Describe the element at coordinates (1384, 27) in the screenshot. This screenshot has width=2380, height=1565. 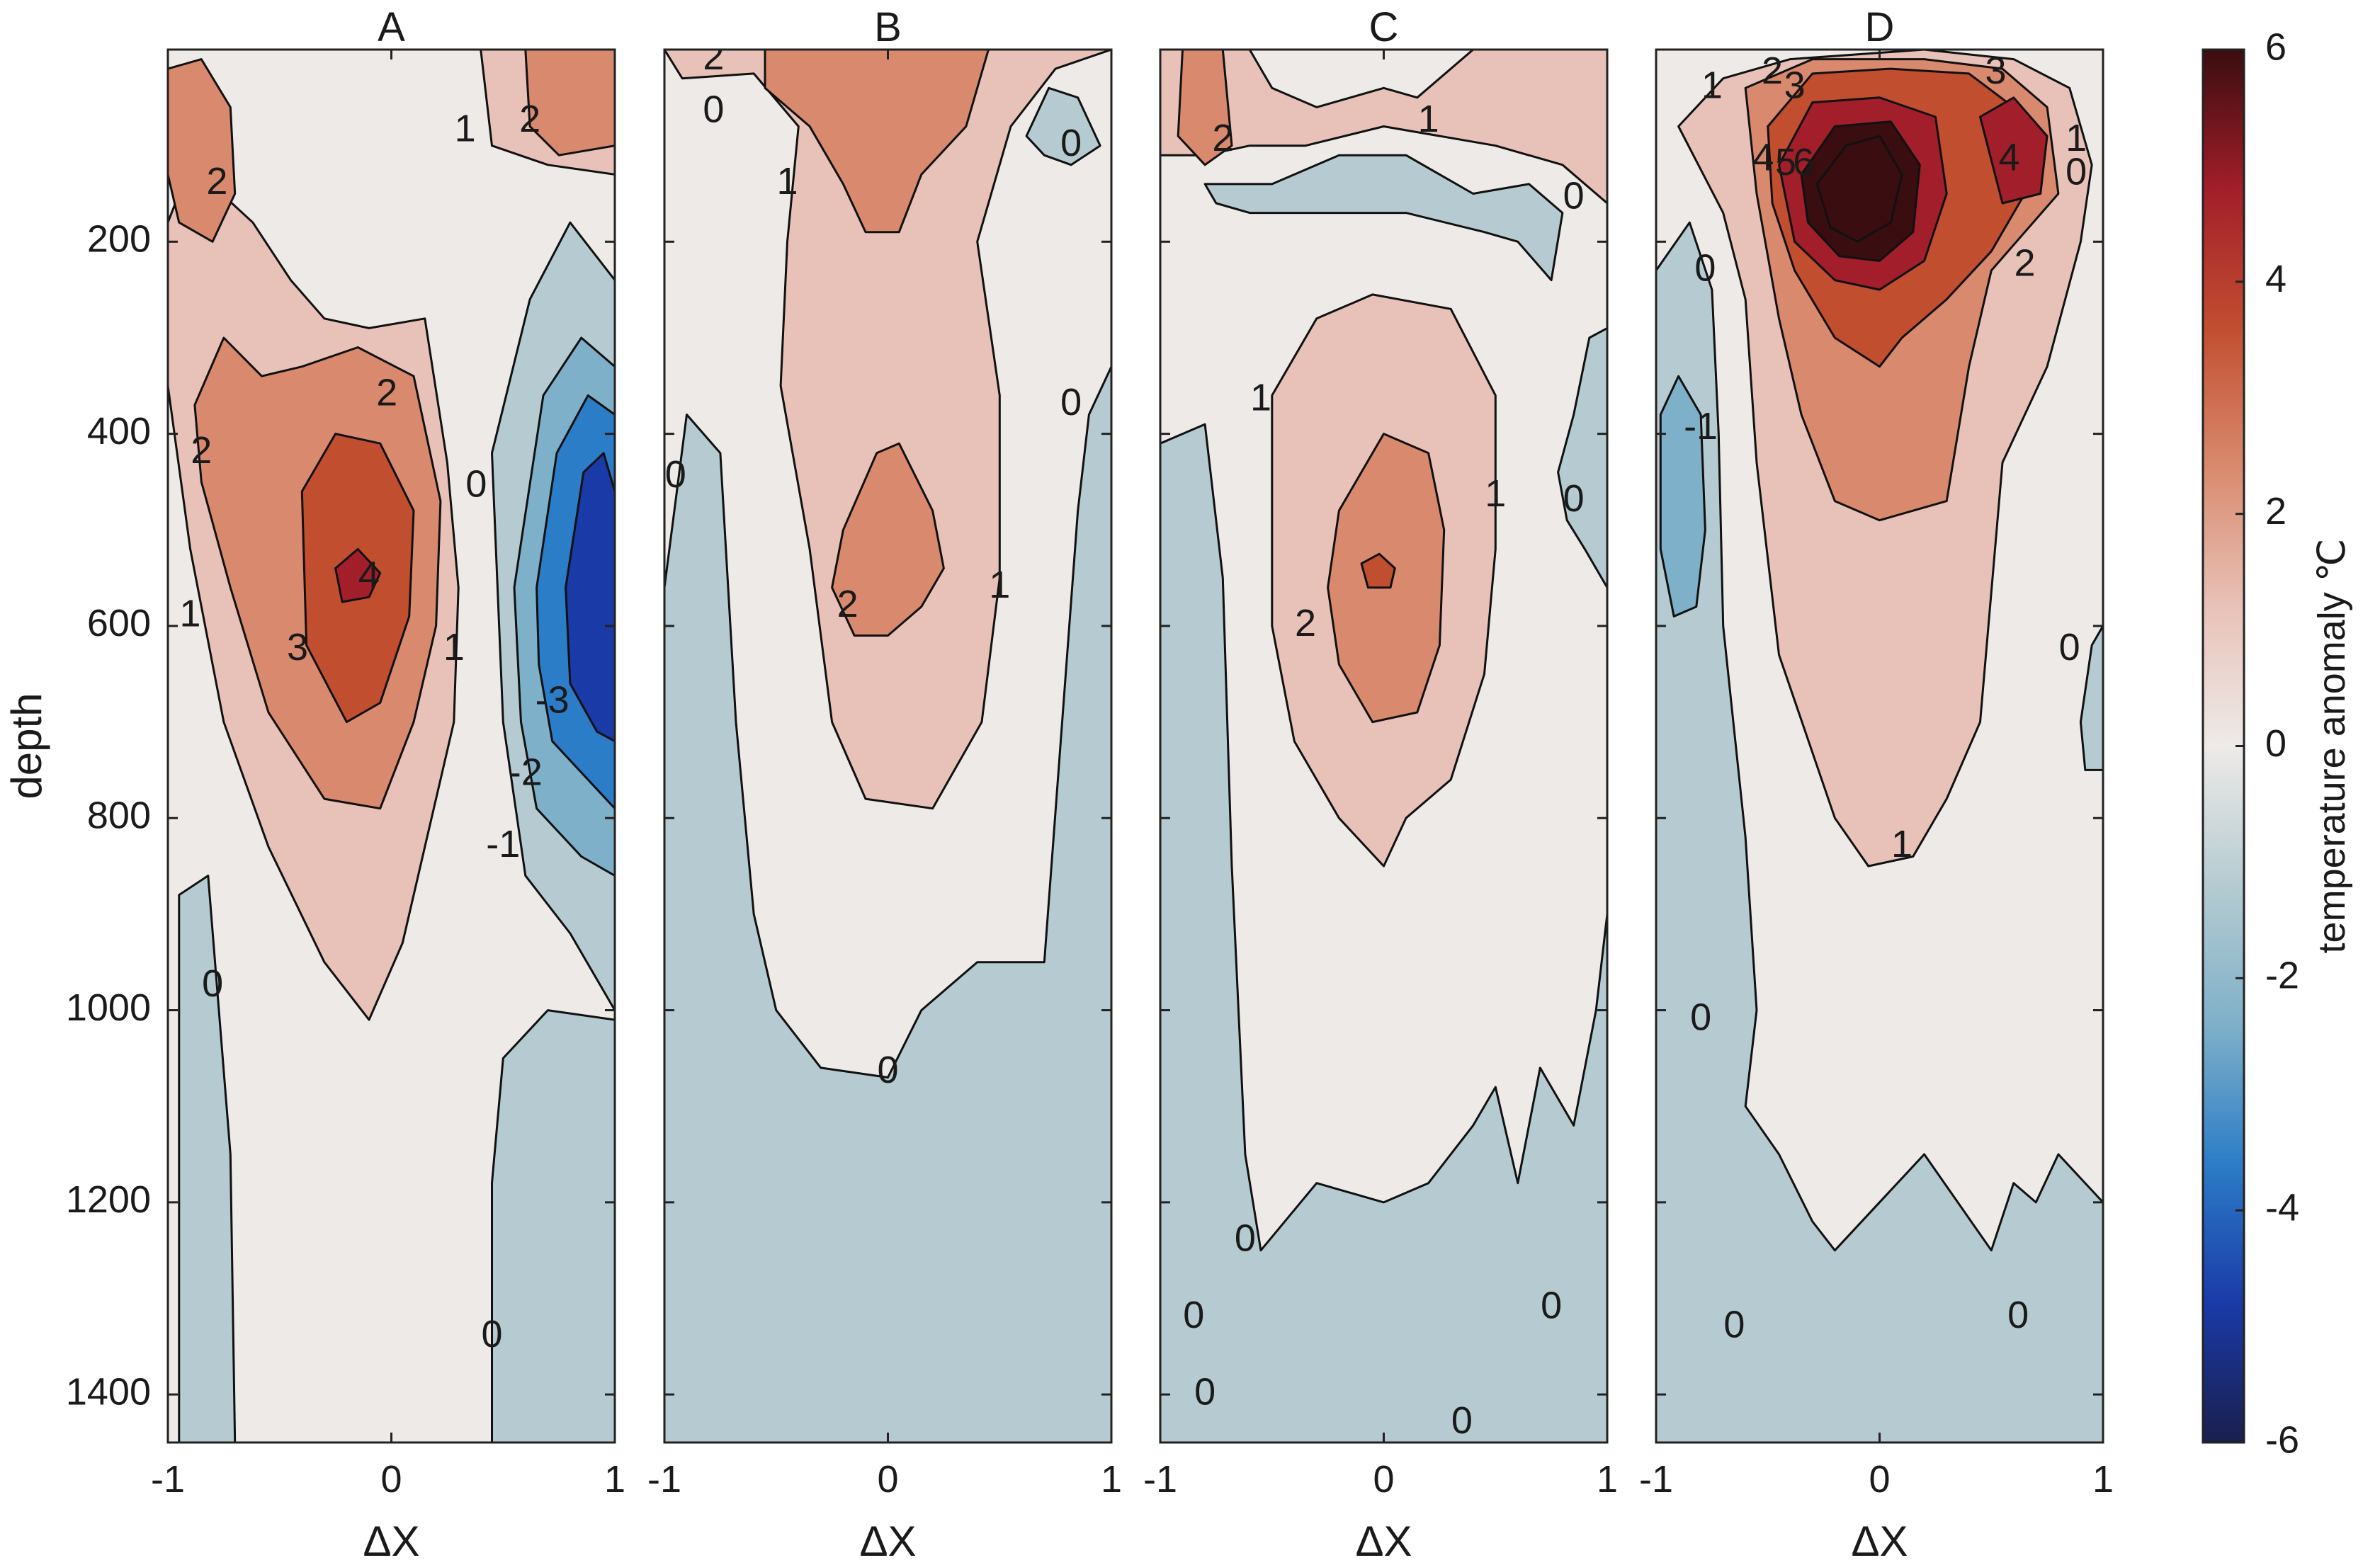
I see `panel-title: C` at that location.